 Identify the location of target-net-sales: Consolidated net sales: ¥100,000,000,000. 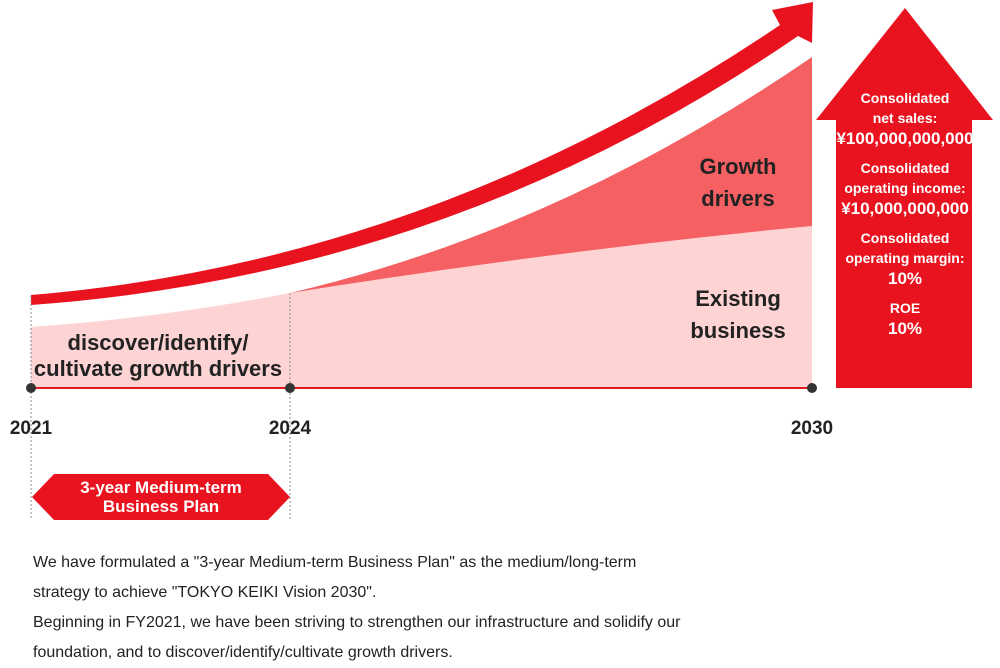
(905, 119).